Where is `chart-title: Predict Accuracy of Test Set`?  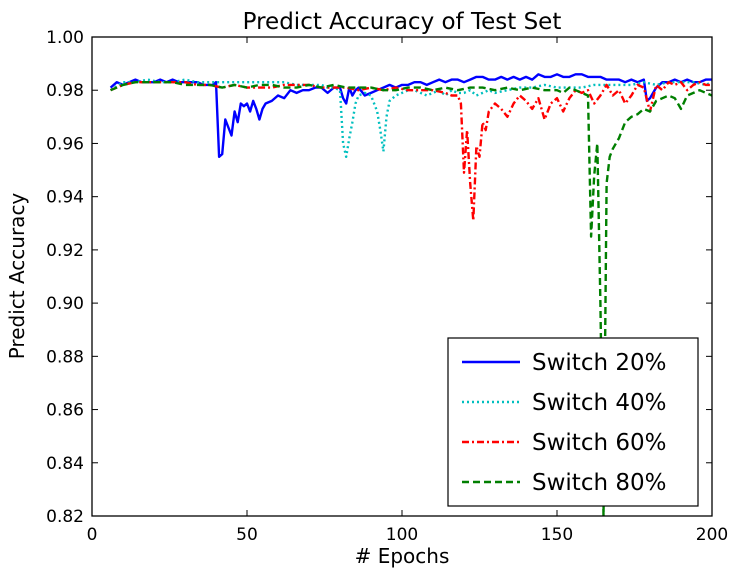
chart-title: Predict Accuracy of Test Set is located at coordinates (402, 22).